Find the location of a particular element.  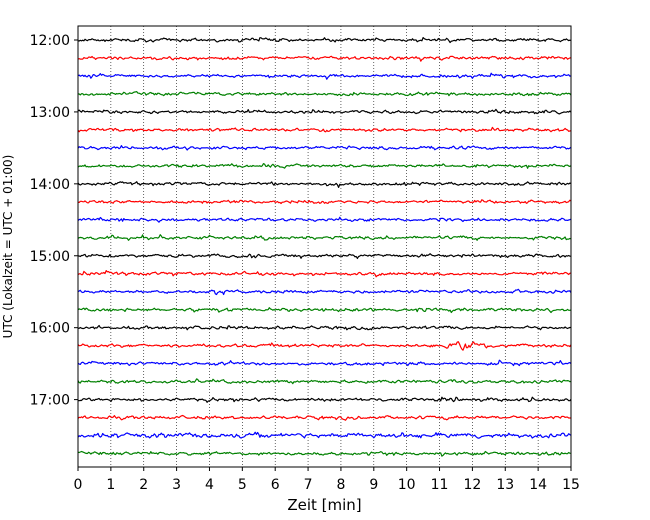

y-tick-label: 12:00 is located at coordinates (50, 41).